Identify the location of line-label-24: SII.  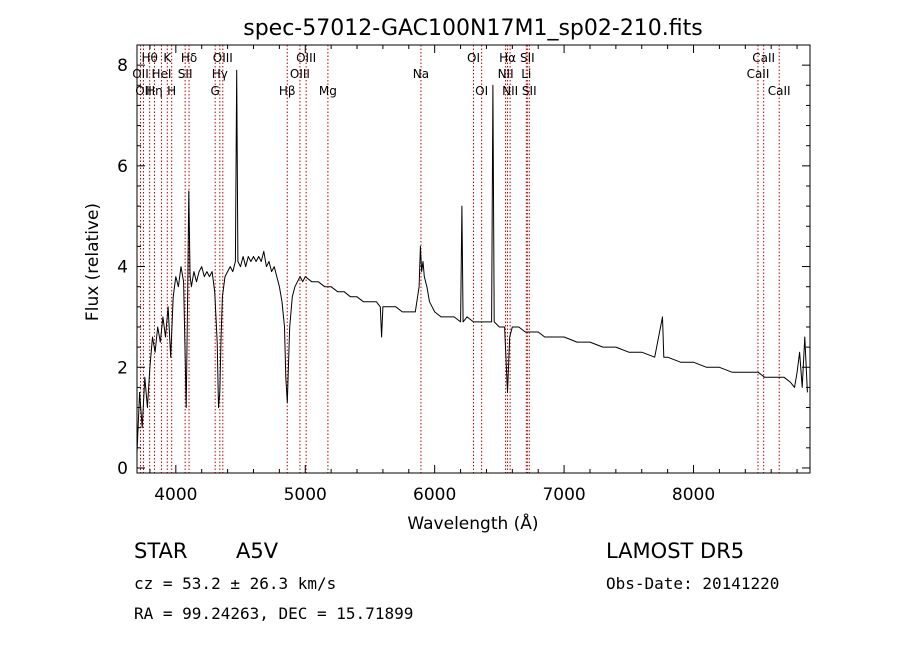
(529, 91).